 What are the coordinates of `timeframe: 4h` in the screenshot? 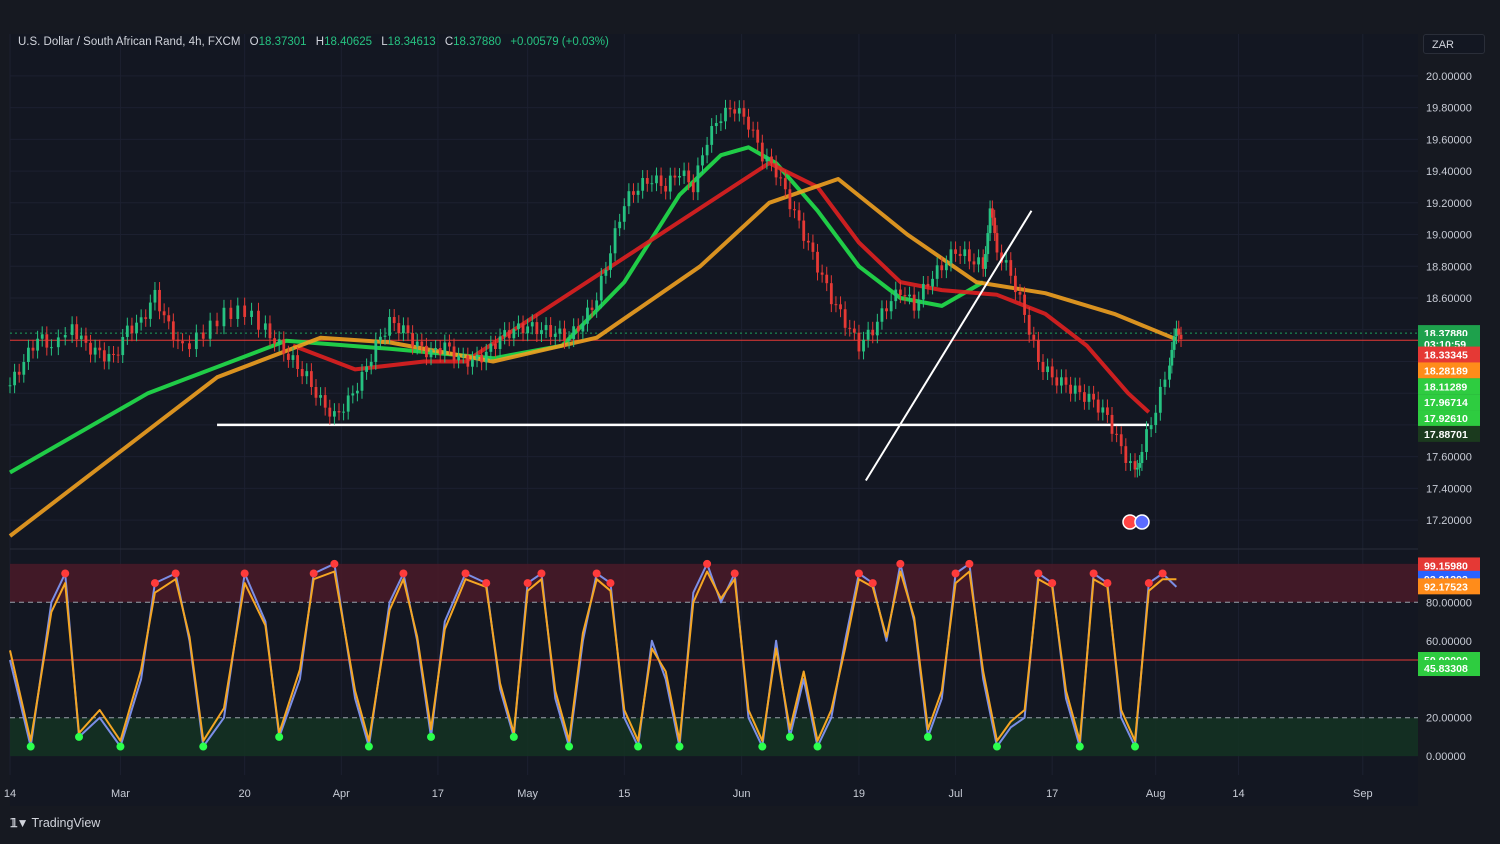 It's located at (195, 42).